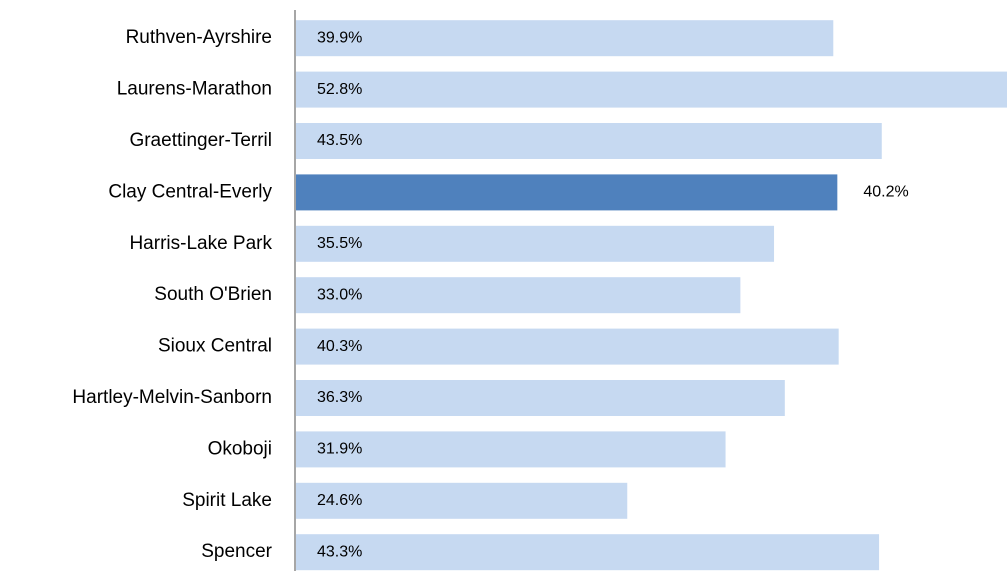 The width and height of the screenshot is (1007, 571). Describe the element at coordinates (227, 500) in the screenshot. I see `y-tick-label: Spirit Lake` at that location.